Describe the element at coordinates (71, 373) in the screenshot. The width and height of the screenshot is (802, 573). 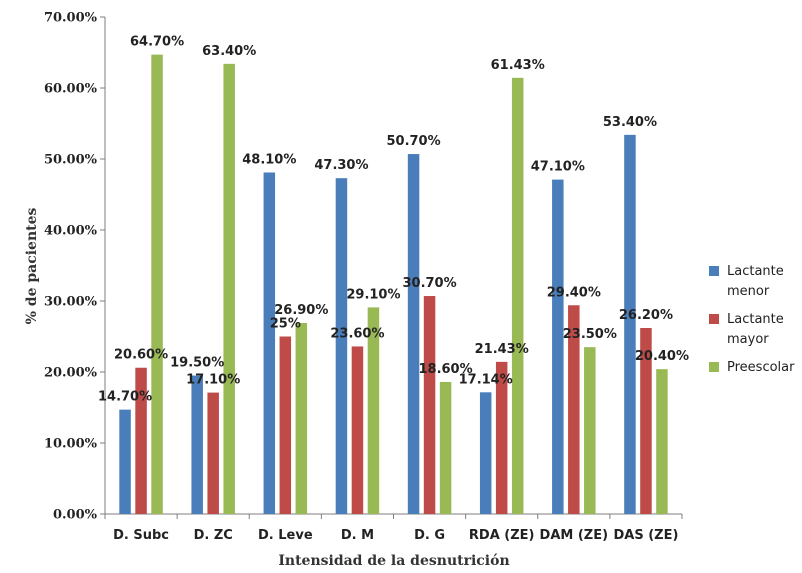
I see `y-tick-label: 20.00%` at that location.